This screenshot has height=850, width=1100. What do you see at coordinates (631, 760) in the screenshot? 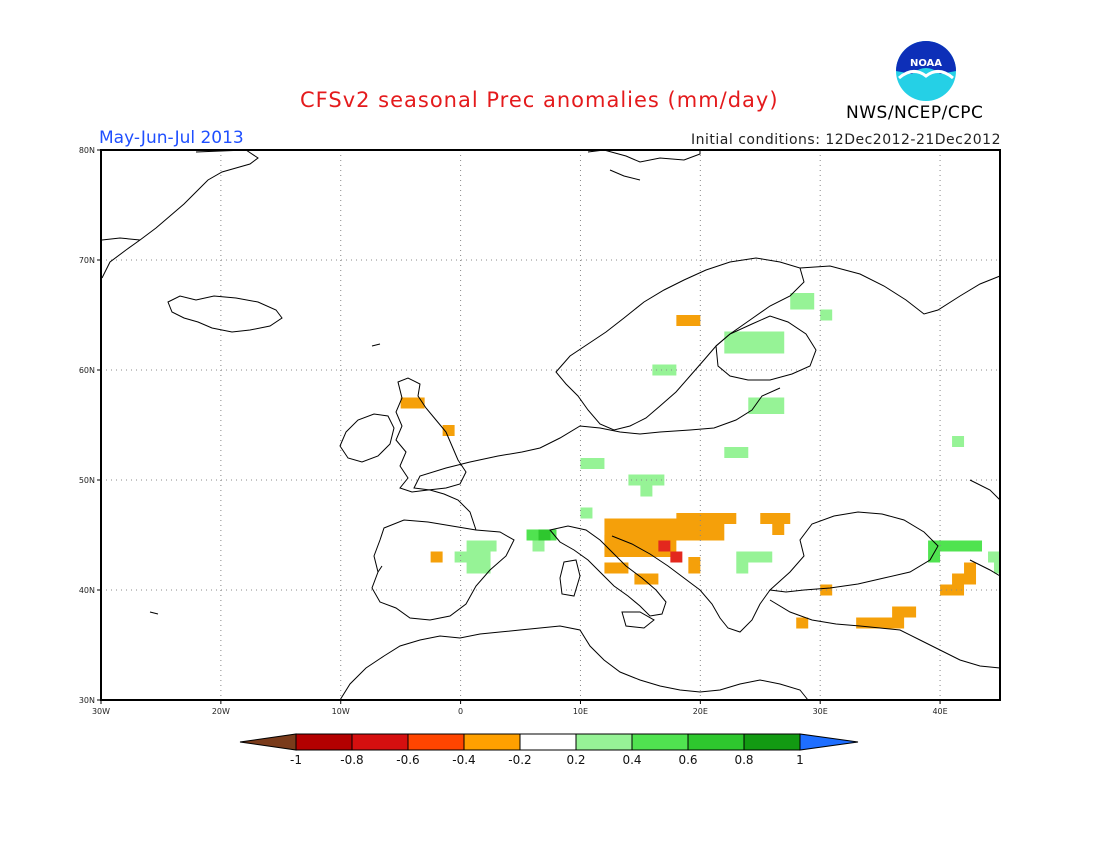
I see `colorbar-label: 0.4` at bounding box center [631, 760].